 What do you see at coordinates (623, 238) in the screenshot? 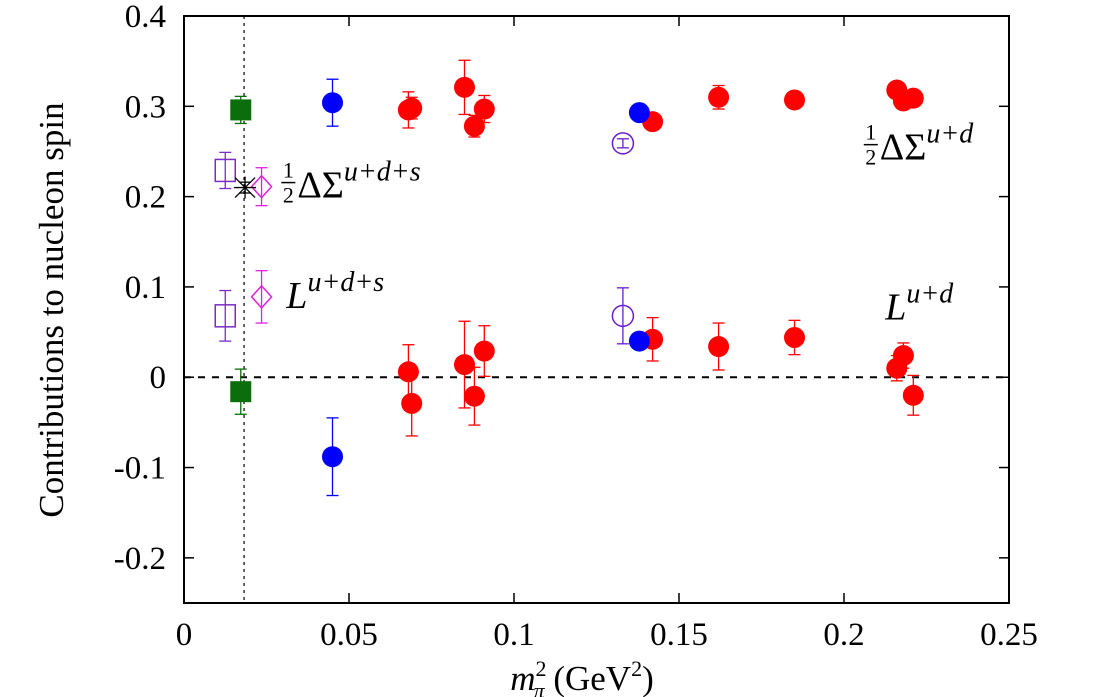
I see `series-purple-open-circles` at bounding box center [623, 238].